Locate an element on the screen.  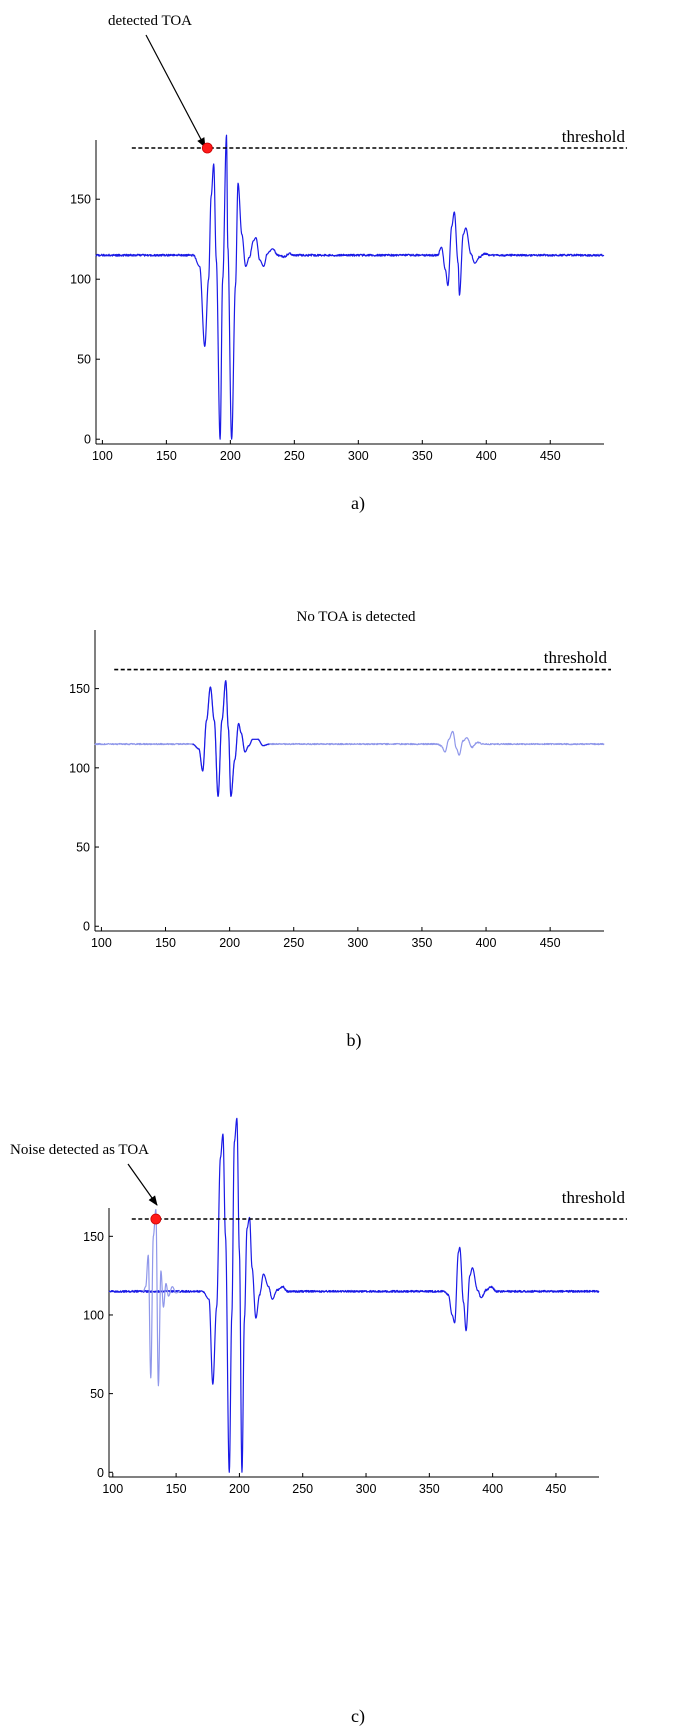
panel-caption: a) is located at coordinates (358, 503).